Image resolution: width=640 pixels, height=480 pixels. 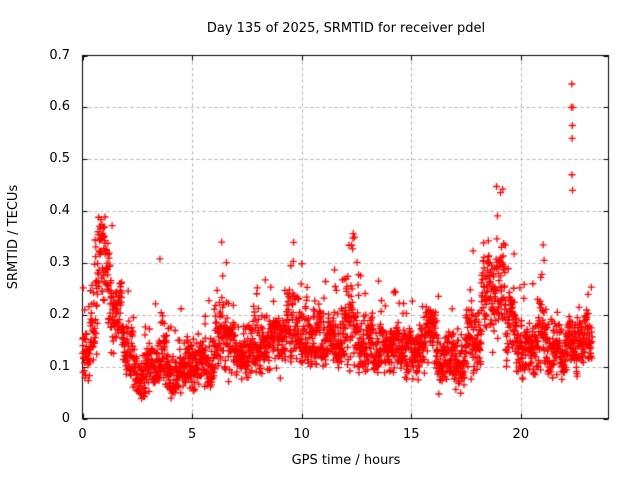 I want to click on y-tick-label: 0.7, so click(x=59, y=55).